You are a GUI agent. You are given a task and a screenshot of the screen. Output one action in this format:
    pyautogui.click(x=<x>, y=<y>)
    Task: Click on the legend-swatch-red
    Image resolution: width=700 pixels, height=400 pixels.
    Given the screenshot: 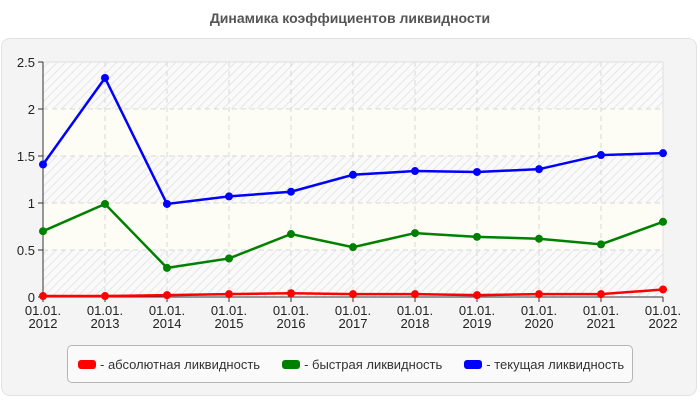 What is the action you would take?
    pyautogui.click(x=87, y=364)
    